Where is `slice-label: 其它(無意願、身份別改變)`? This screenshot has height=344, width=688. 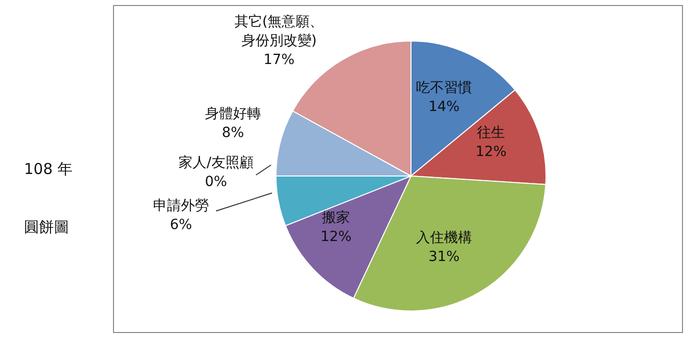
slice-label: 其它(無意願、身份別改變) is located at coordinates (279, 31).